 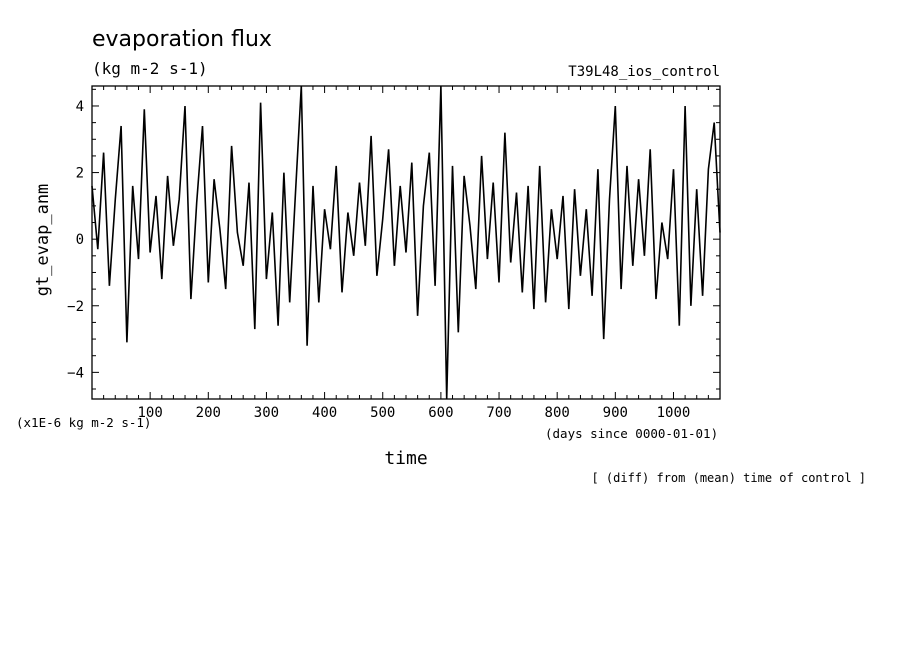 I want to click on x-tick-label: 800, so click(x=557, y=413).